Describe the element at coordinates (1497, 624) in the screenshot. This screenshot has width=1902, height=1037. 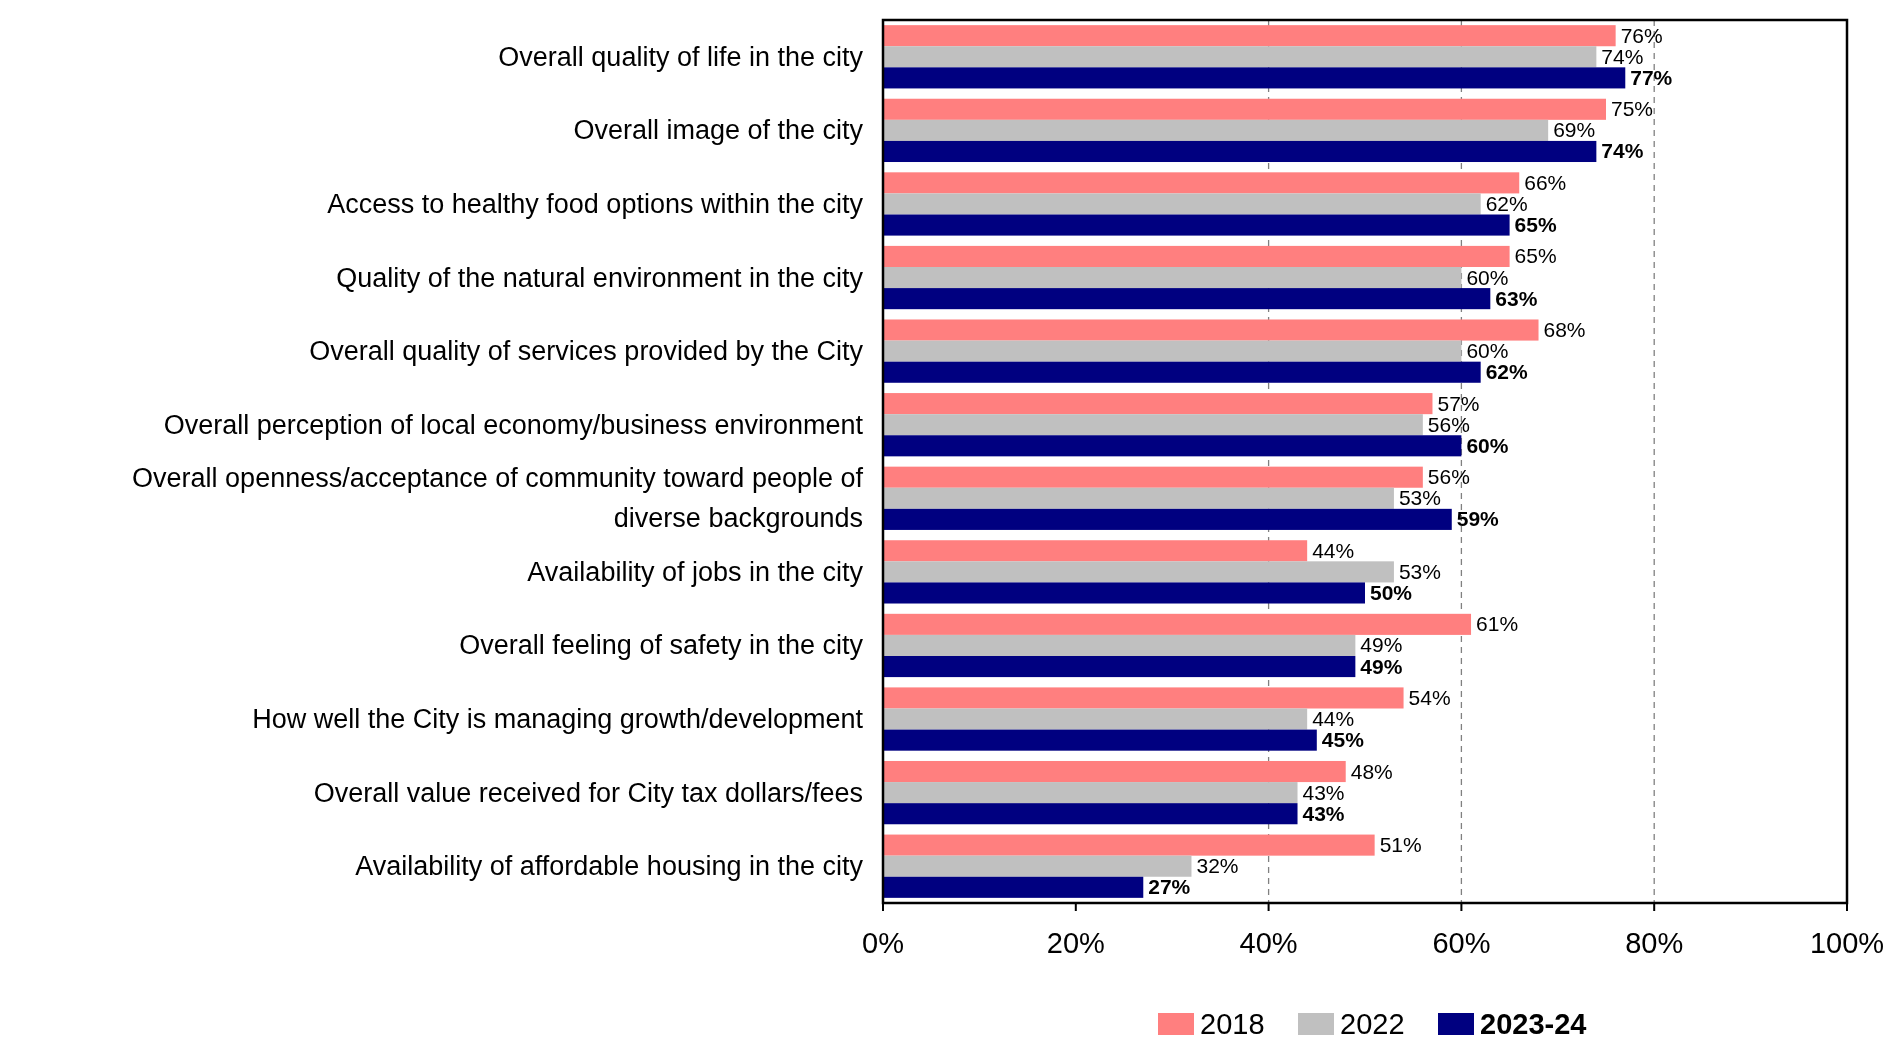
I see `data-label: 61%` at that location.